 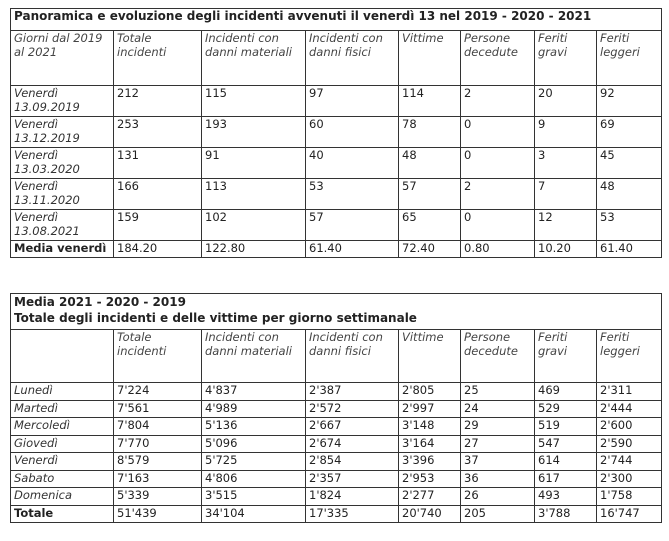 What do you see at coordinates (629, 443) in the screenshot?
I see `table-cell: 2'590` at bounding box center [629, 443].